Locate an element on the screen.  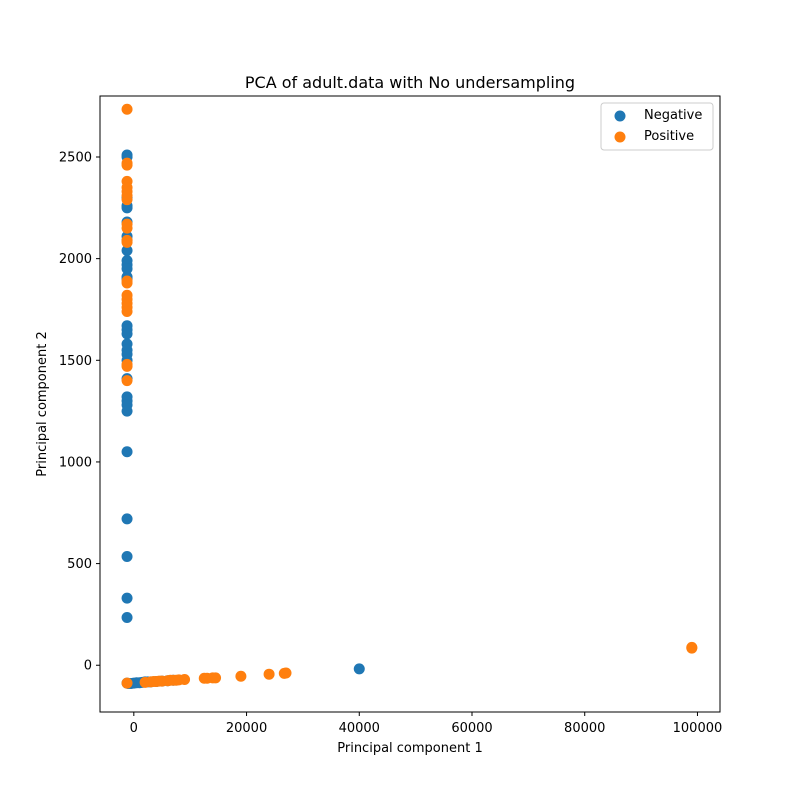
y-tick-label: 2000 is located at coordinates (75, 259).